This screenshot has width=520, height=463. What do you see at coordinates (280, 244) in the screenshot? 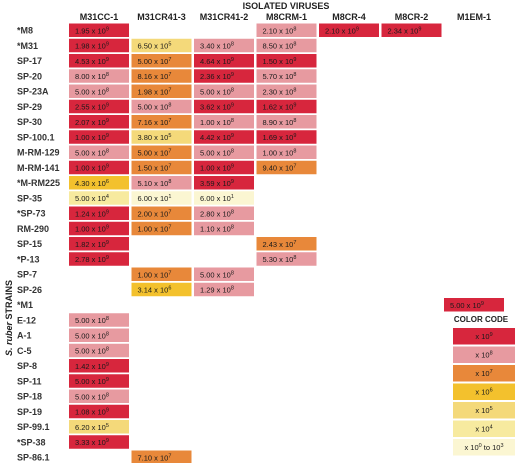
I see `cell-value: 2.43 x 107` at bounding box center [280, 244].